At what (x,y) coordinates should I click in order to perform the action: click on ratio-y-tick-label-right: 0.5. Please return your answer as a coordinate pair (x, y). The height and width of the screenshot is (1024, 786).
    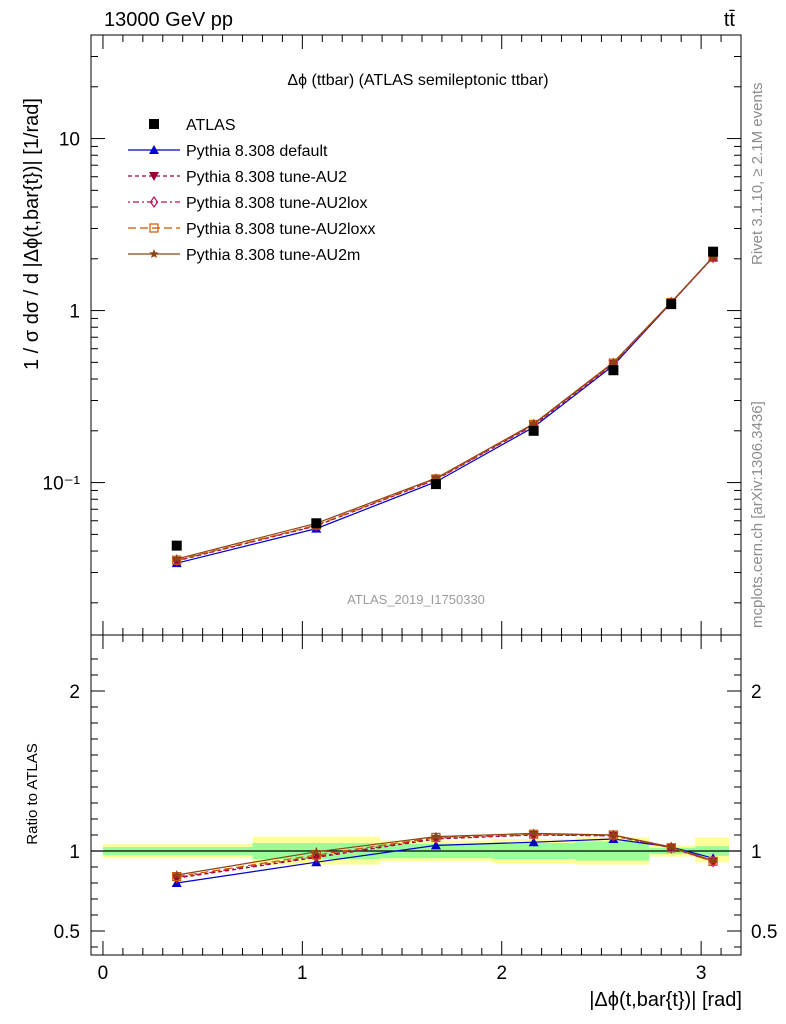
    Looking at the image, I should click on (764, 932).